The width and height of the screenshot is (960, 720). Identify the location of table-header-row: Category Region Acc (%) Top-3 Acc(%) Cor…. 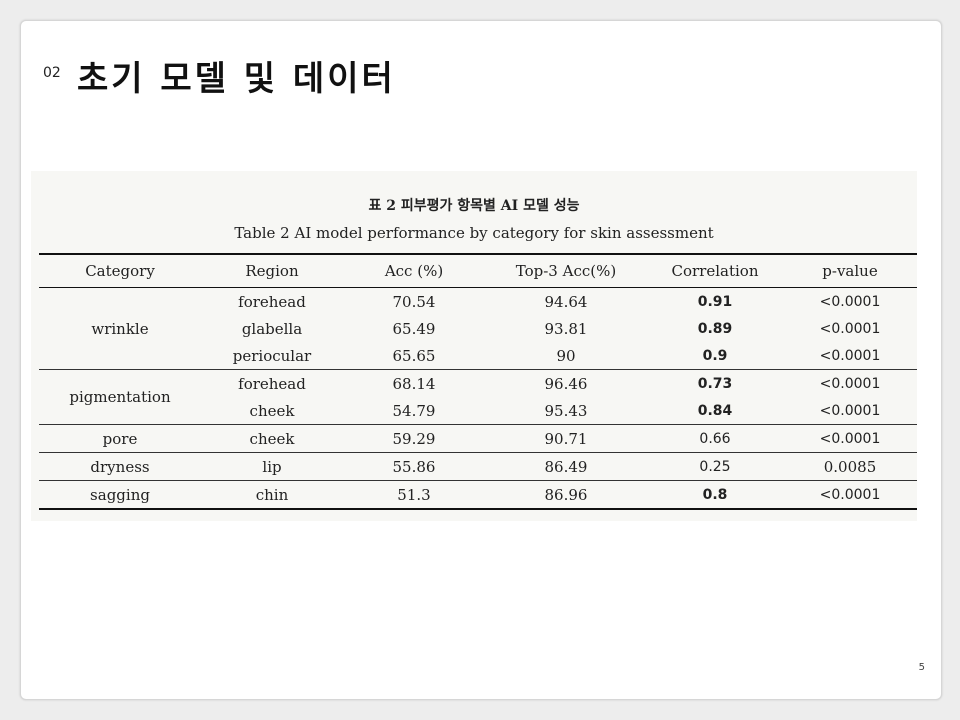
(478, 271).